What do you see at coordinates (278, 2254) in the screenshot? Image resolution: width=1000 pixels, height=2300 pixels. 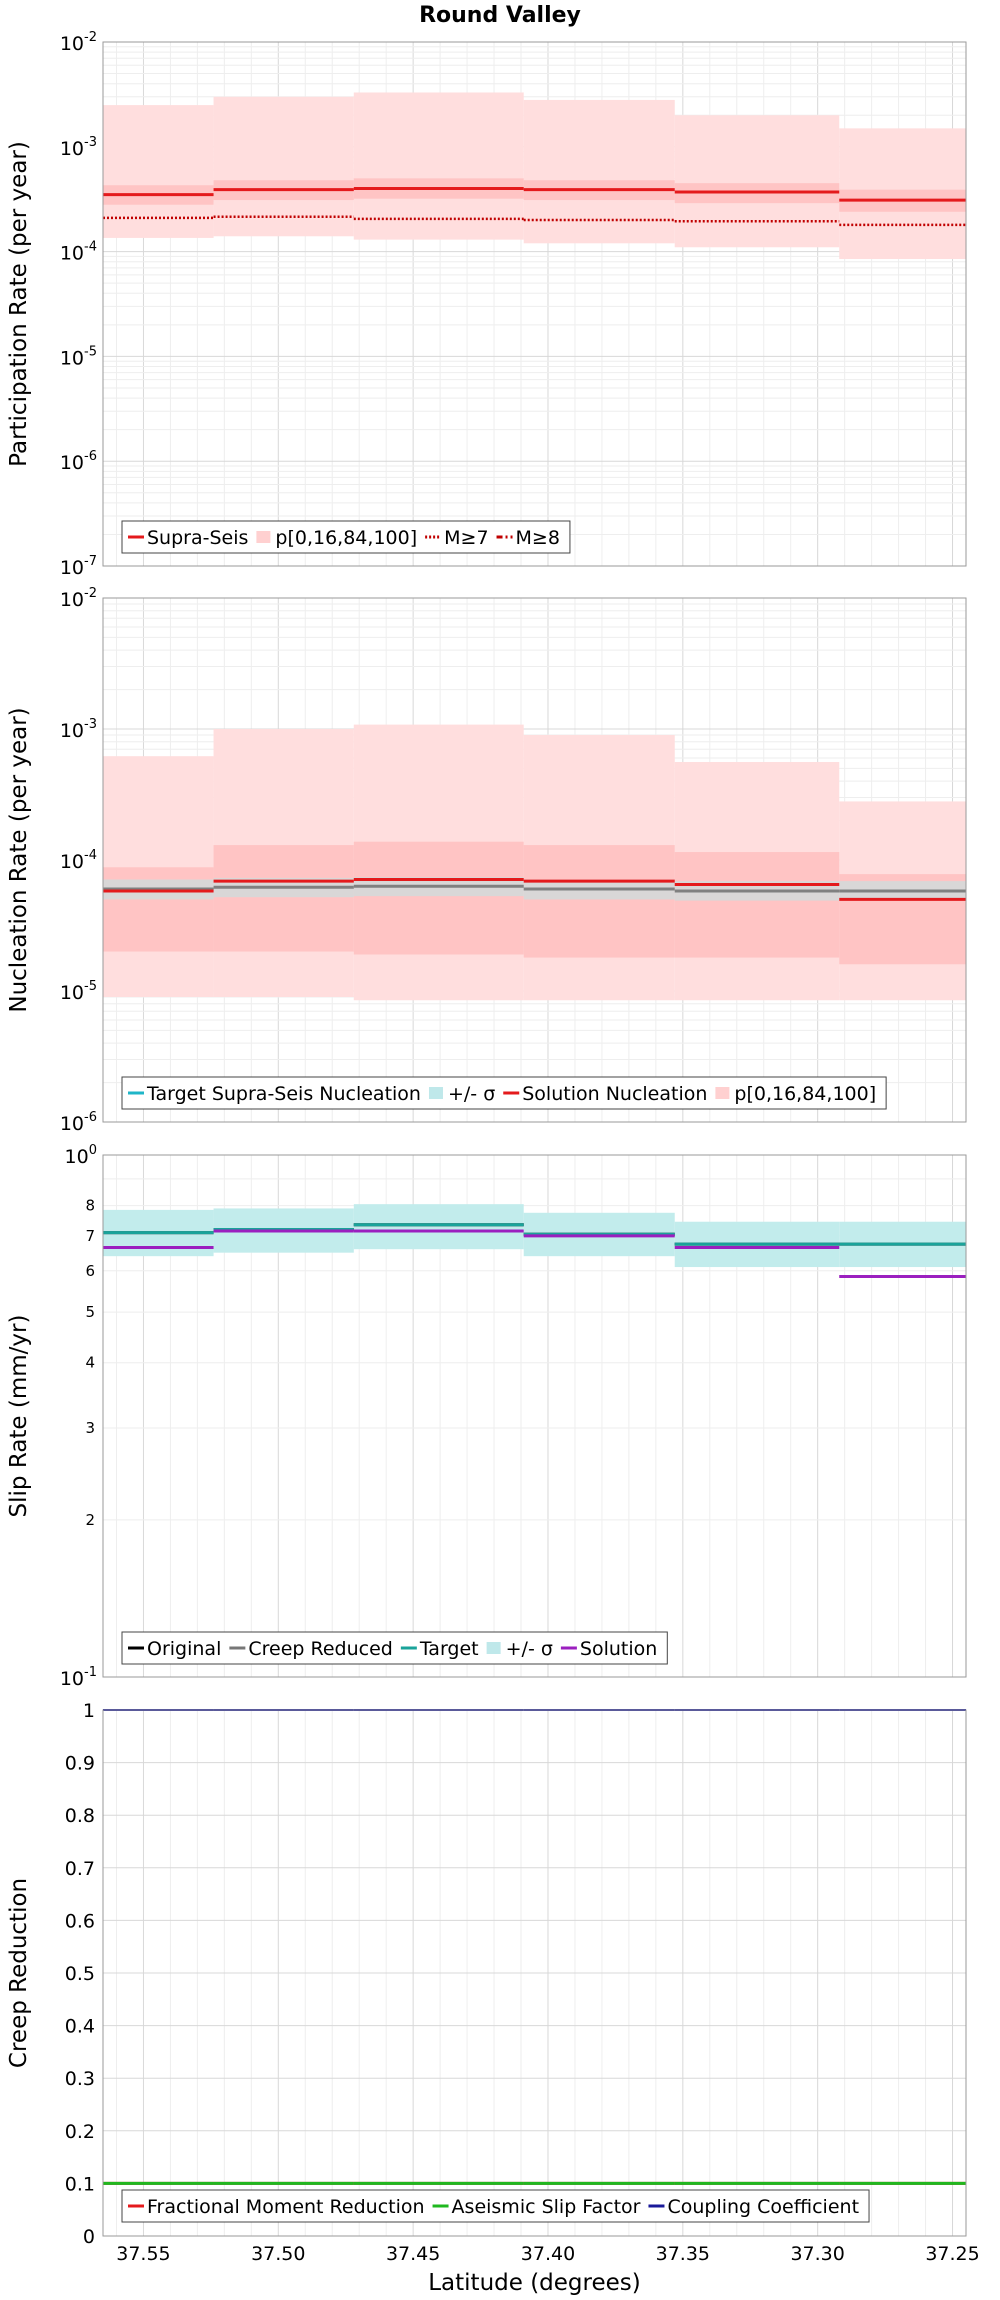 I see `x-tick-label: 37.50` at bounding box center [278, 2254].